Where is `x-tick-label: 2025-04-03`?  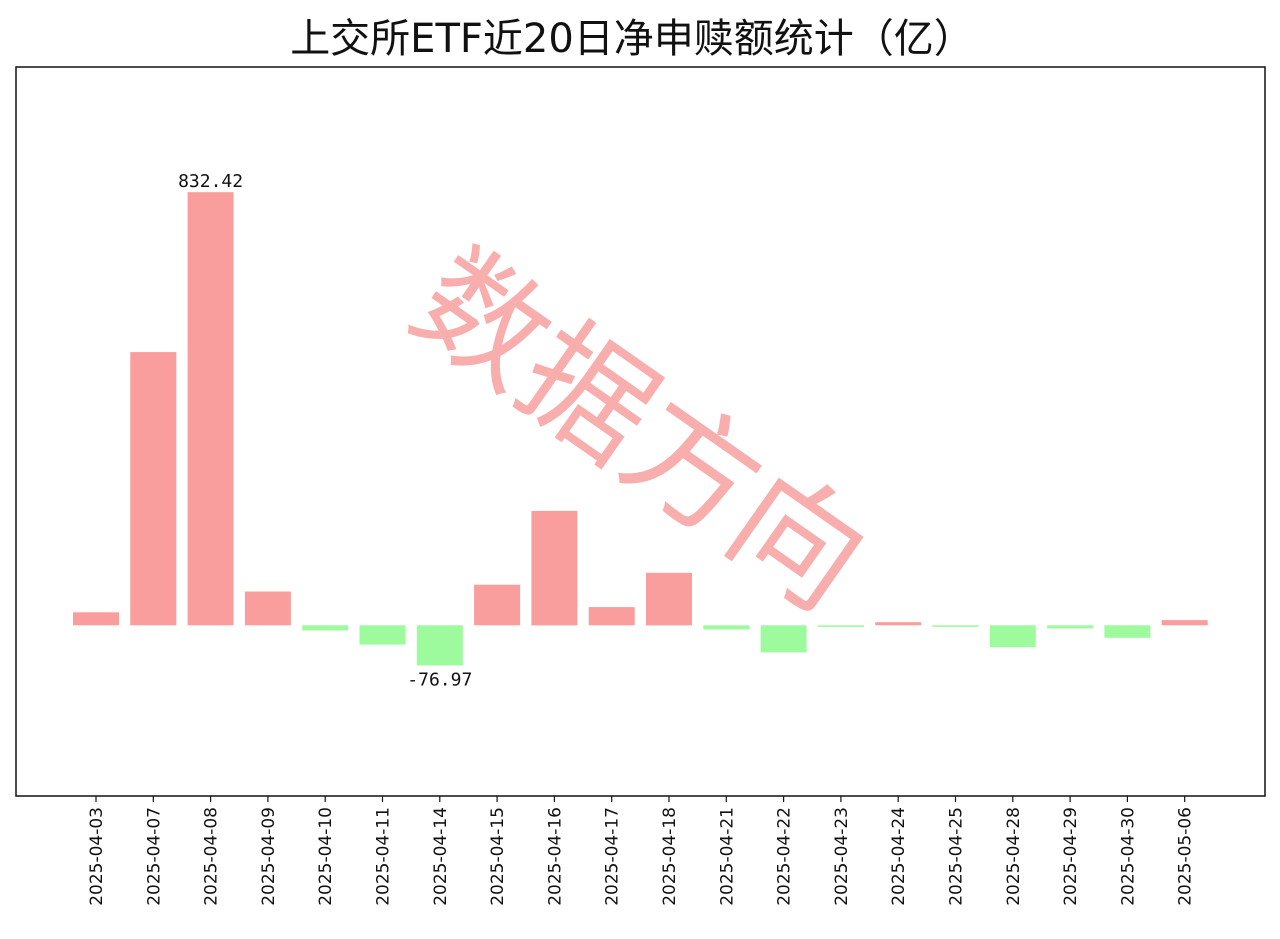
x-tick-label: 2025-04-03 is located at coordinates (97, 856).